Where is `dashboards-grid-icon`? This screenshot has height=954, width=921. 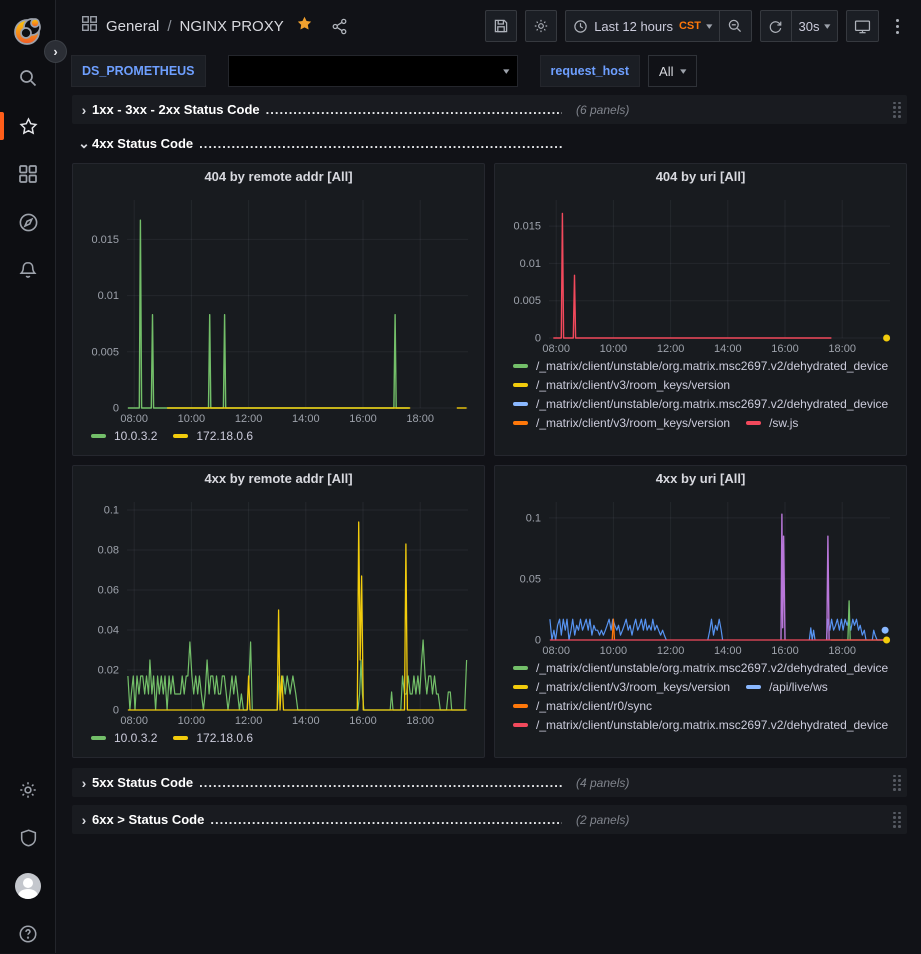 dashboards-grid-icon is located at coordinates (28, 174).